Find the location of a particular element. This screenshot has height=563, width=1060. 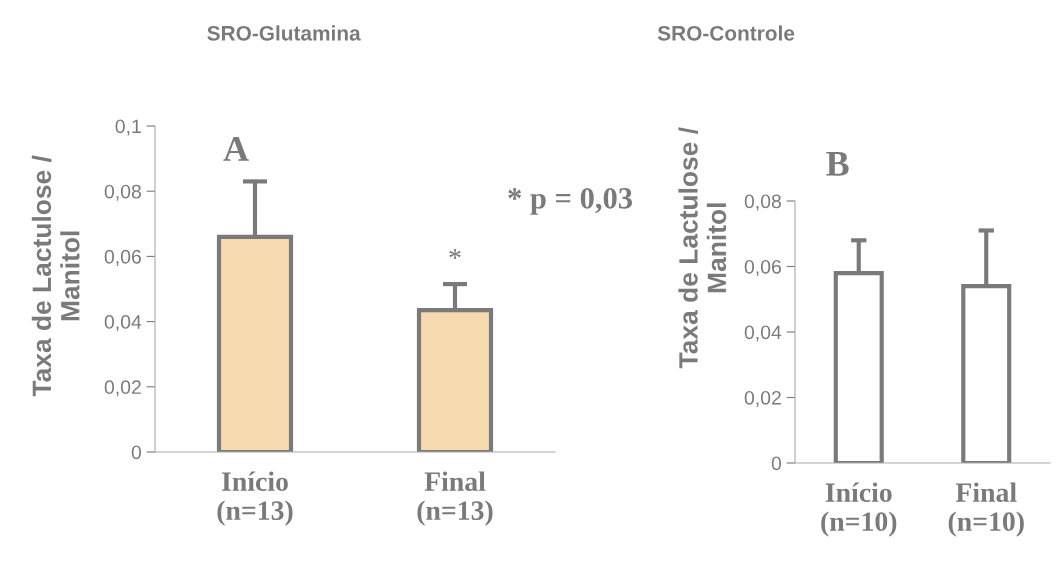

annotation: A is located at coordinates (236, 148).